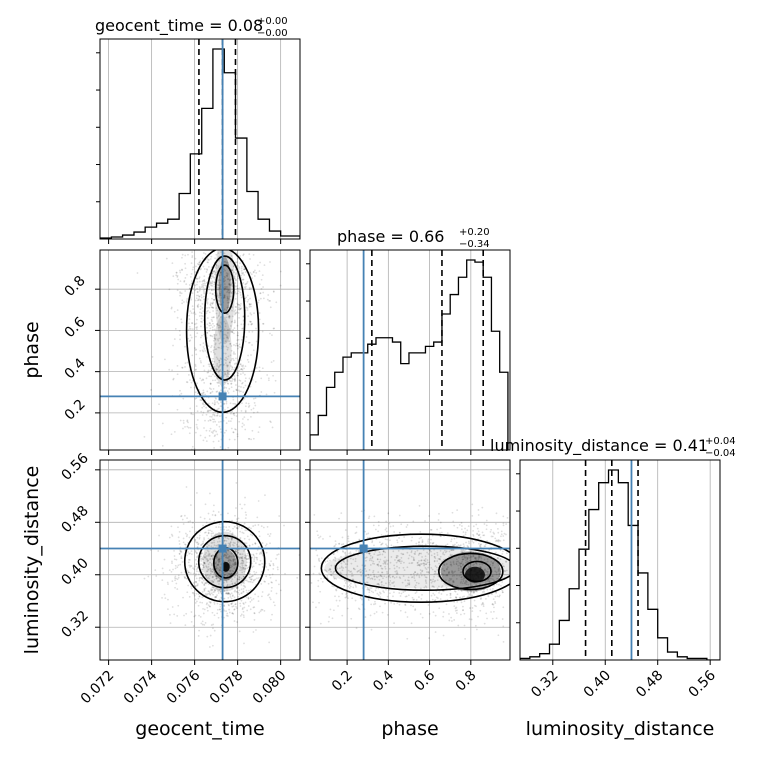 Image resolution: width=760 pixels, height=760 pixels. What do you see at coordinates (410, 560) in the screenshot?
I see `panel-luminosity-distance-vs-phase-content` at bounding box center [410, 560].